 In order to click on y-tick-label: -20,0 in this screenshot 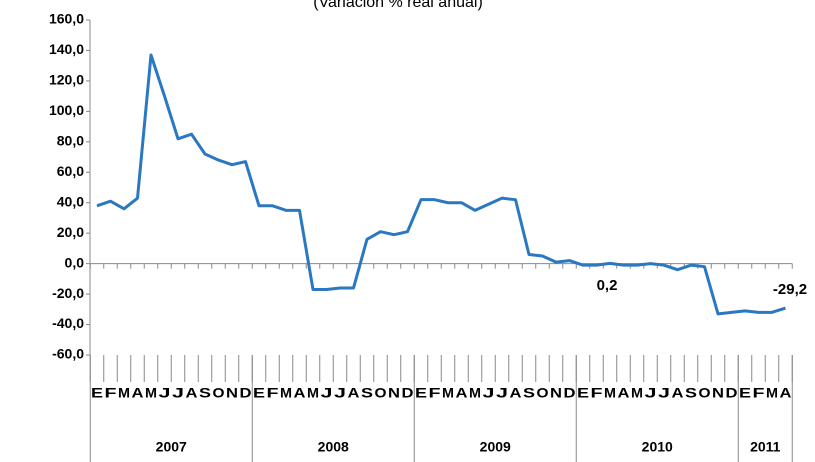, I will do `click(68, 293)`.